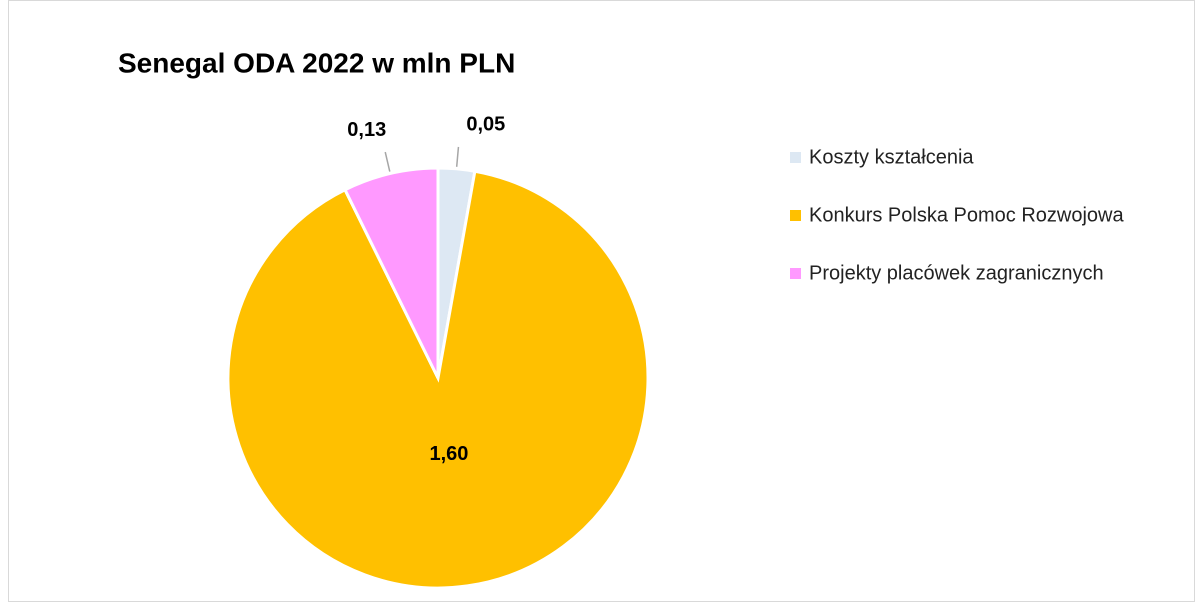  I want to click on legend-label: Koszty kształcenia, so click(891, 157).